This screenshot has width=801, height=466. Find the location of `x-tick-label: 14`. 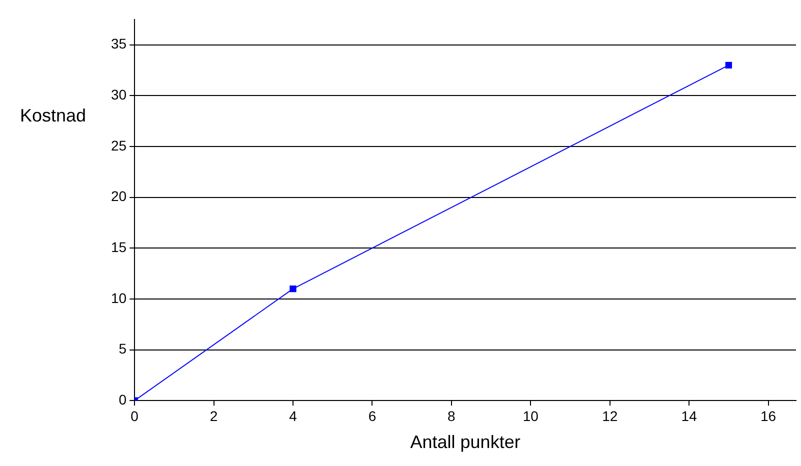

x-tick-label: 14 is located at coordinates (689, 416).